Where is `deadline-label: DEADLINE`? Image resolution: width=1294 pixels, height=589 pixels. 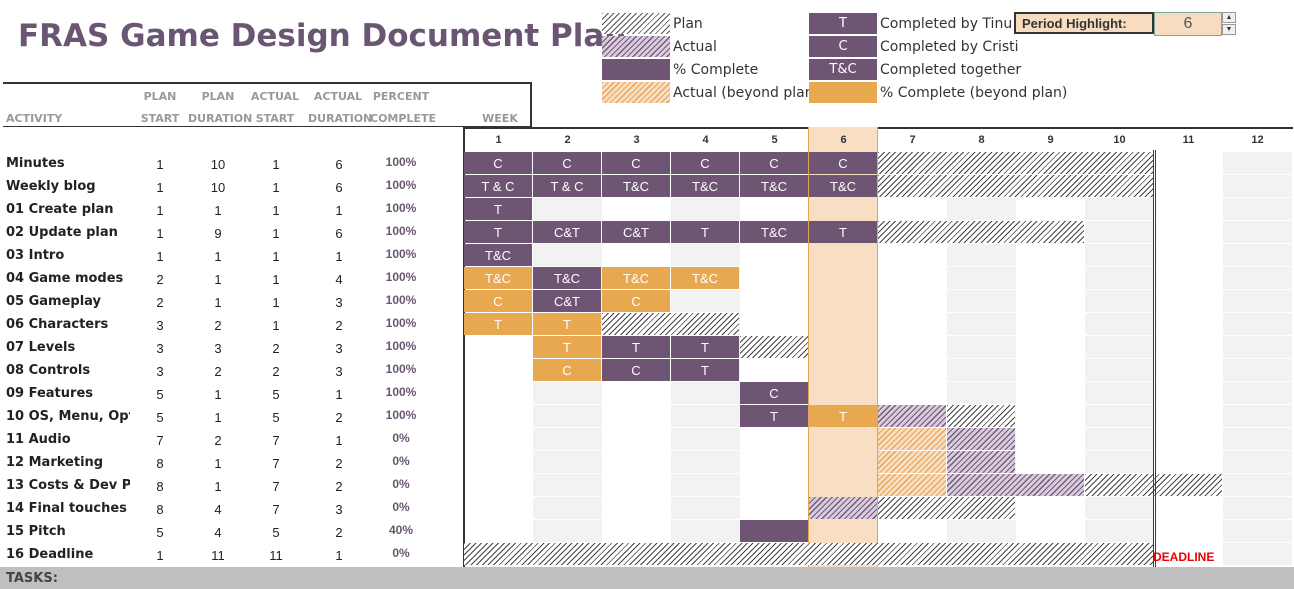 deadline-label: DEADLINE is located at coordinates (1184, 557).